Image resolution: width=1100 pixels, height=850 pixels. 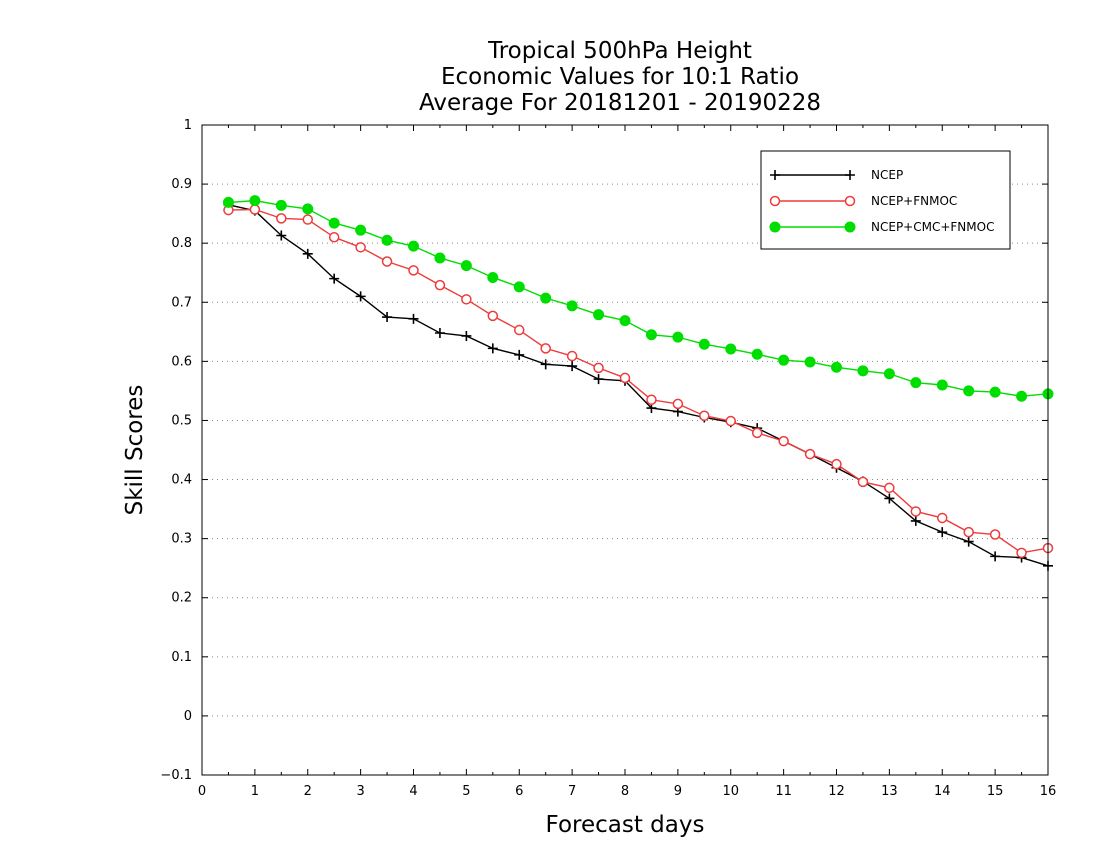 I want to click on x-tick-label: 9, so click(x=678, y=791).